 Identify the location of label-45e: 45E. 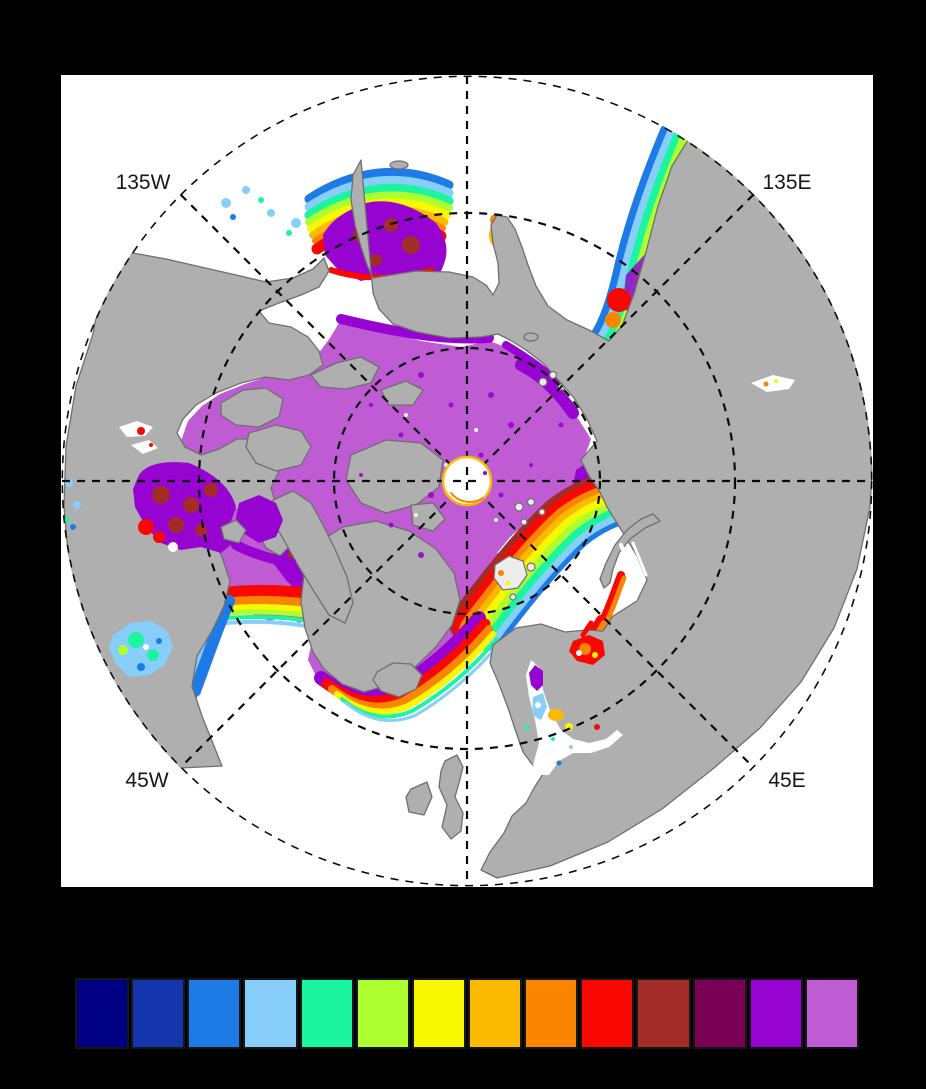
(786, 780).